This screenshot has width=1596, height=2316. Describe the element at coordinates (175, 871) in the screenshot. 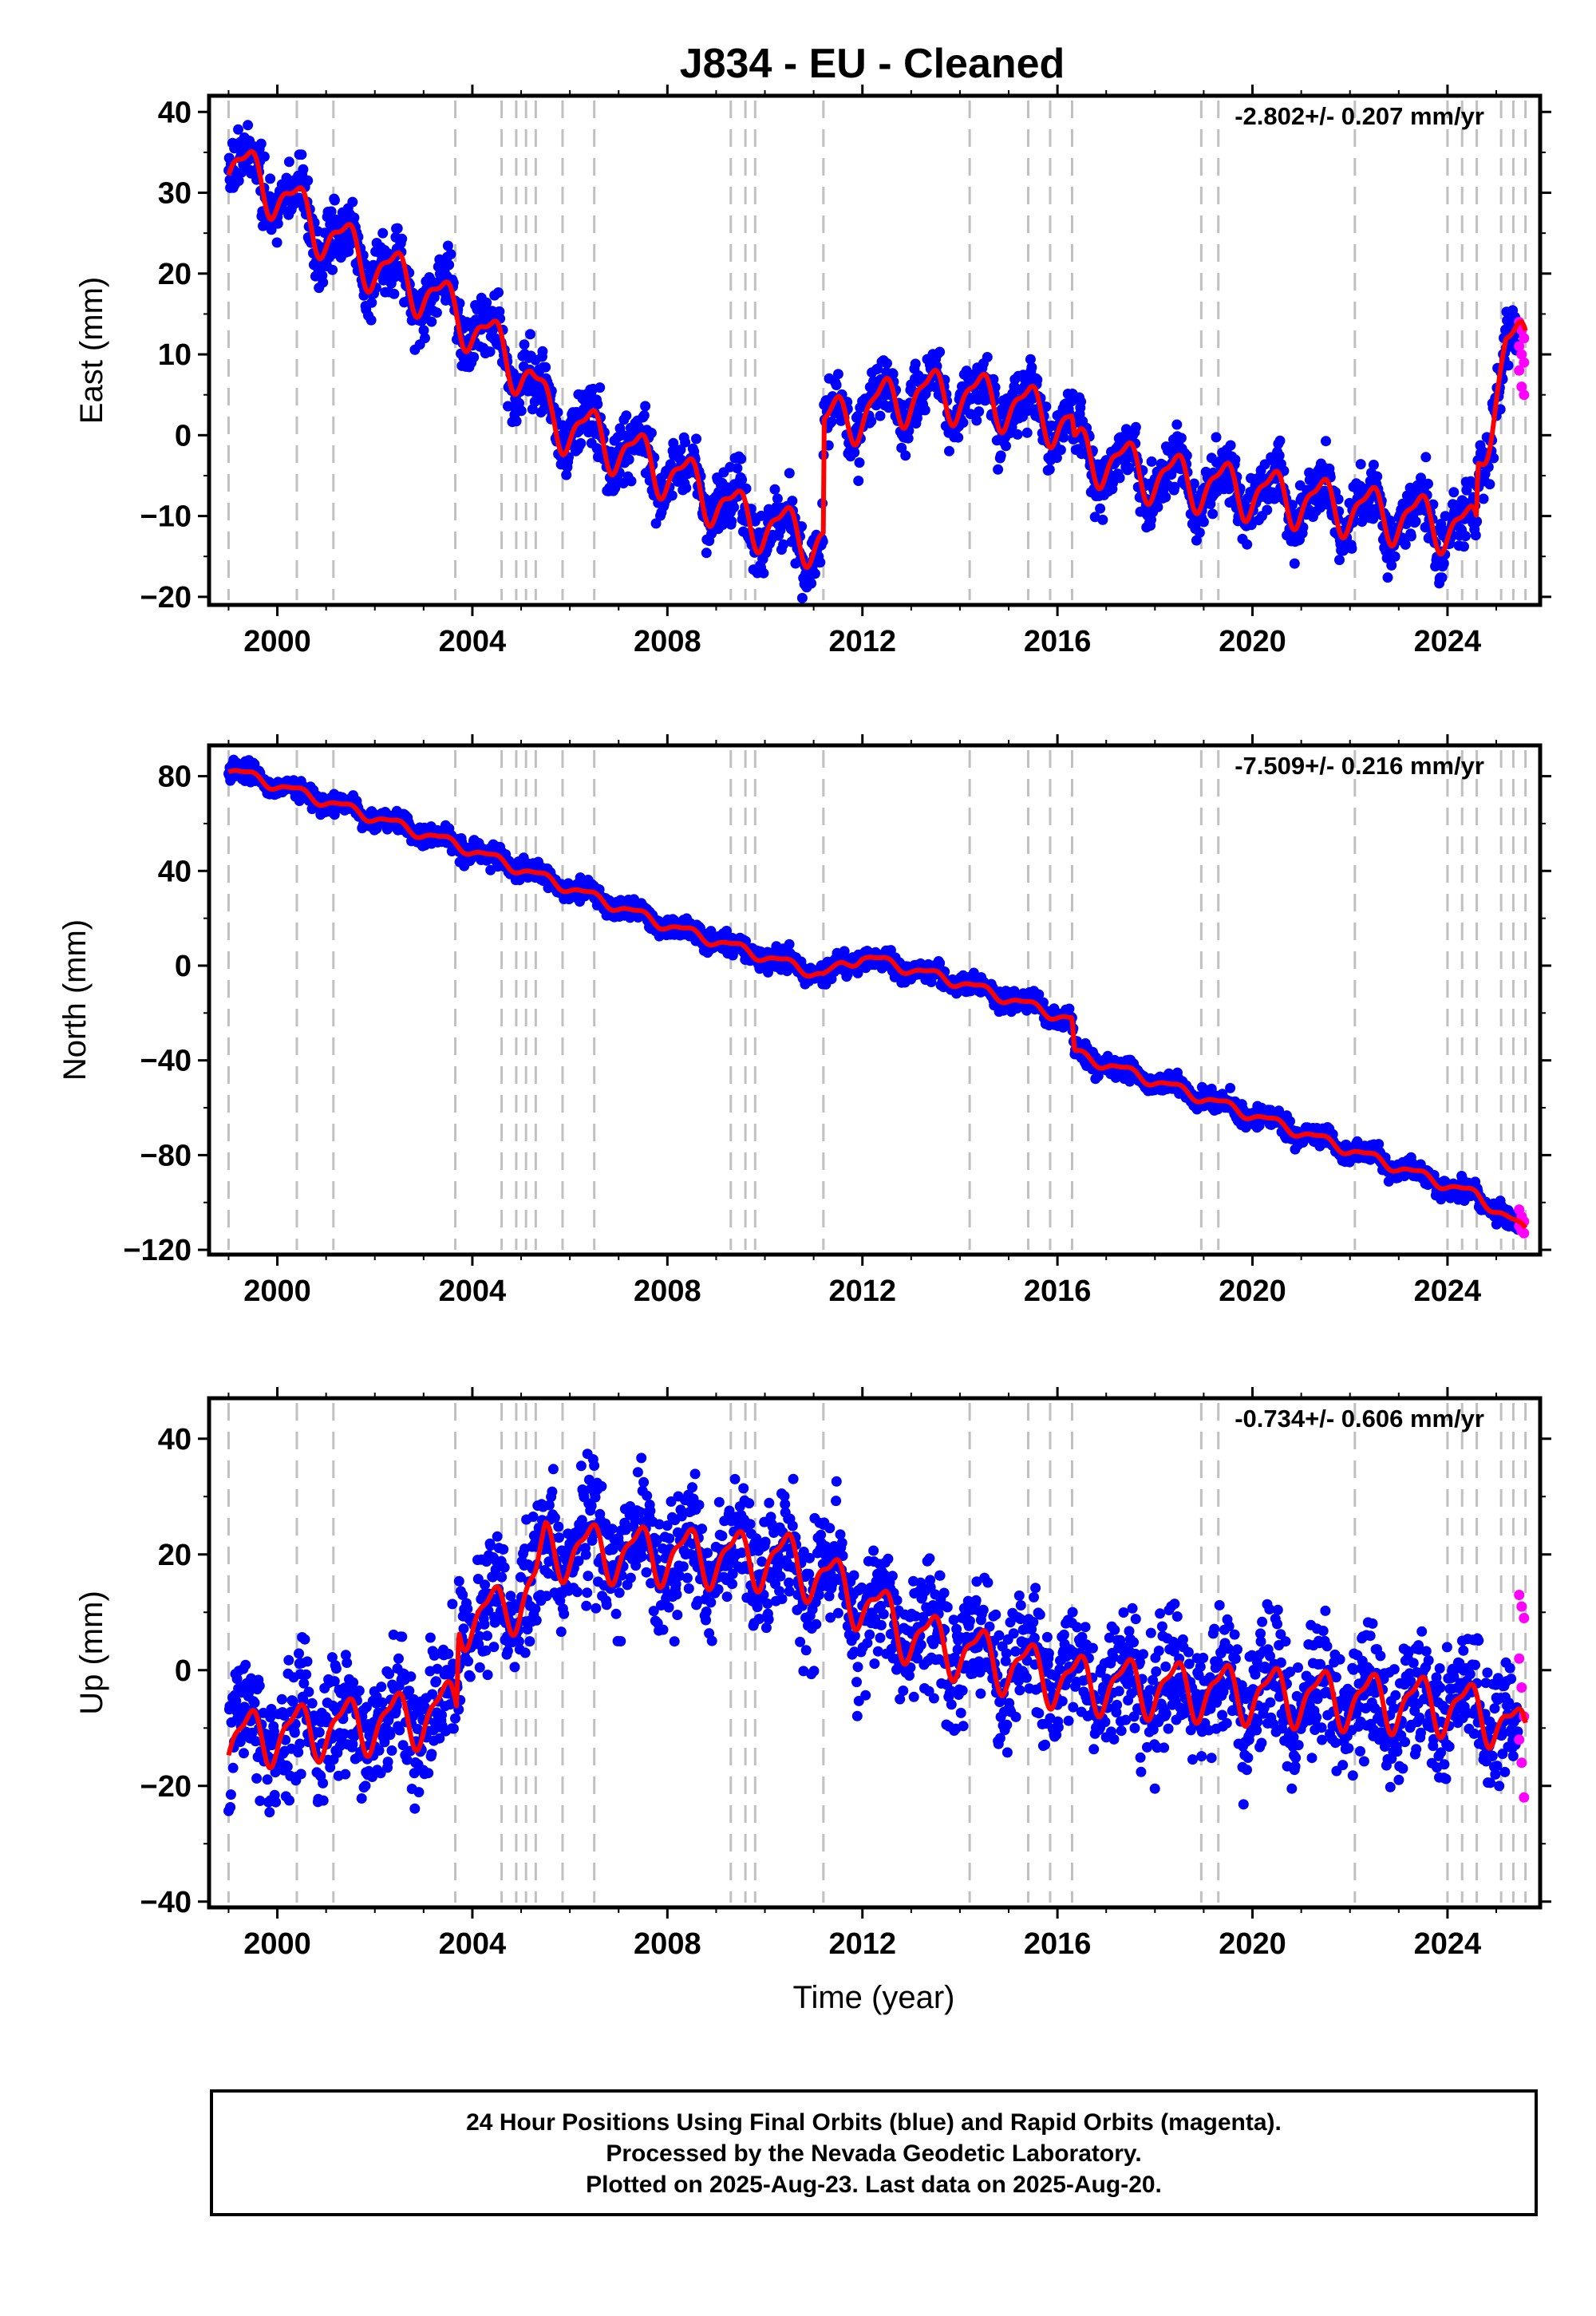

I see `y-tick-label: 40` at that location.